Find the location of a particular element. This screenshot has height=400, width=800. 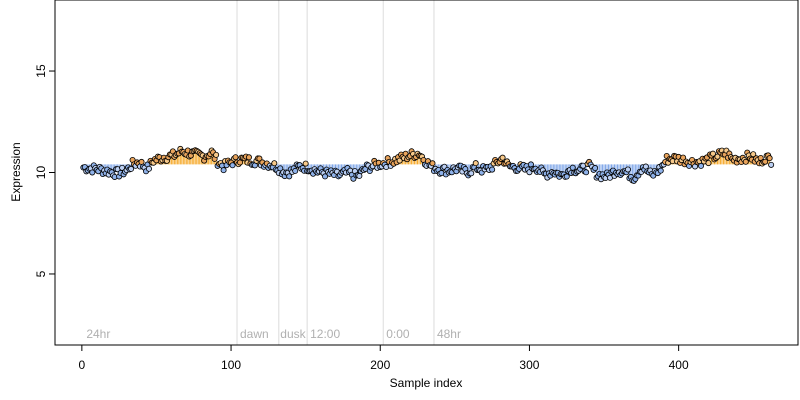

annotation-dusk: dusk is located at coordinates (293, 334).